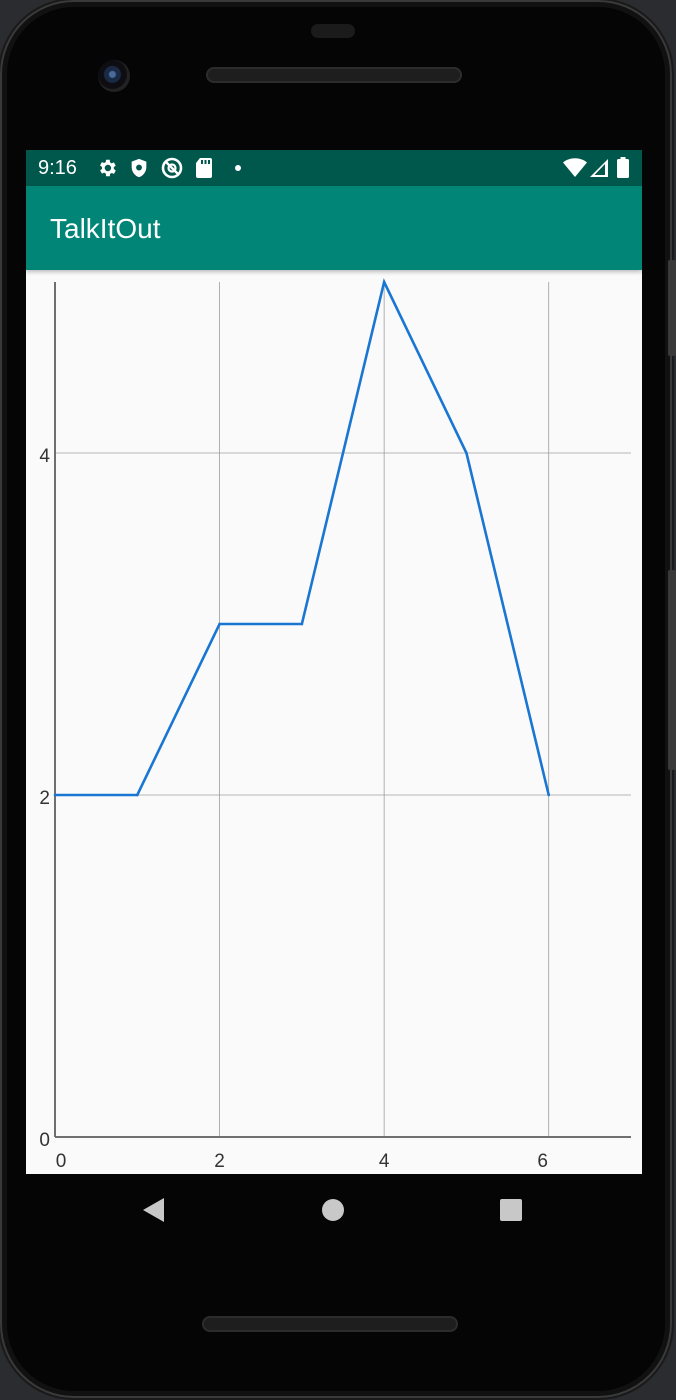 Image resolution: width=676 pixels, height=1400 pixels. I want to click on y-tick-label: 0, so click(44, 1140).